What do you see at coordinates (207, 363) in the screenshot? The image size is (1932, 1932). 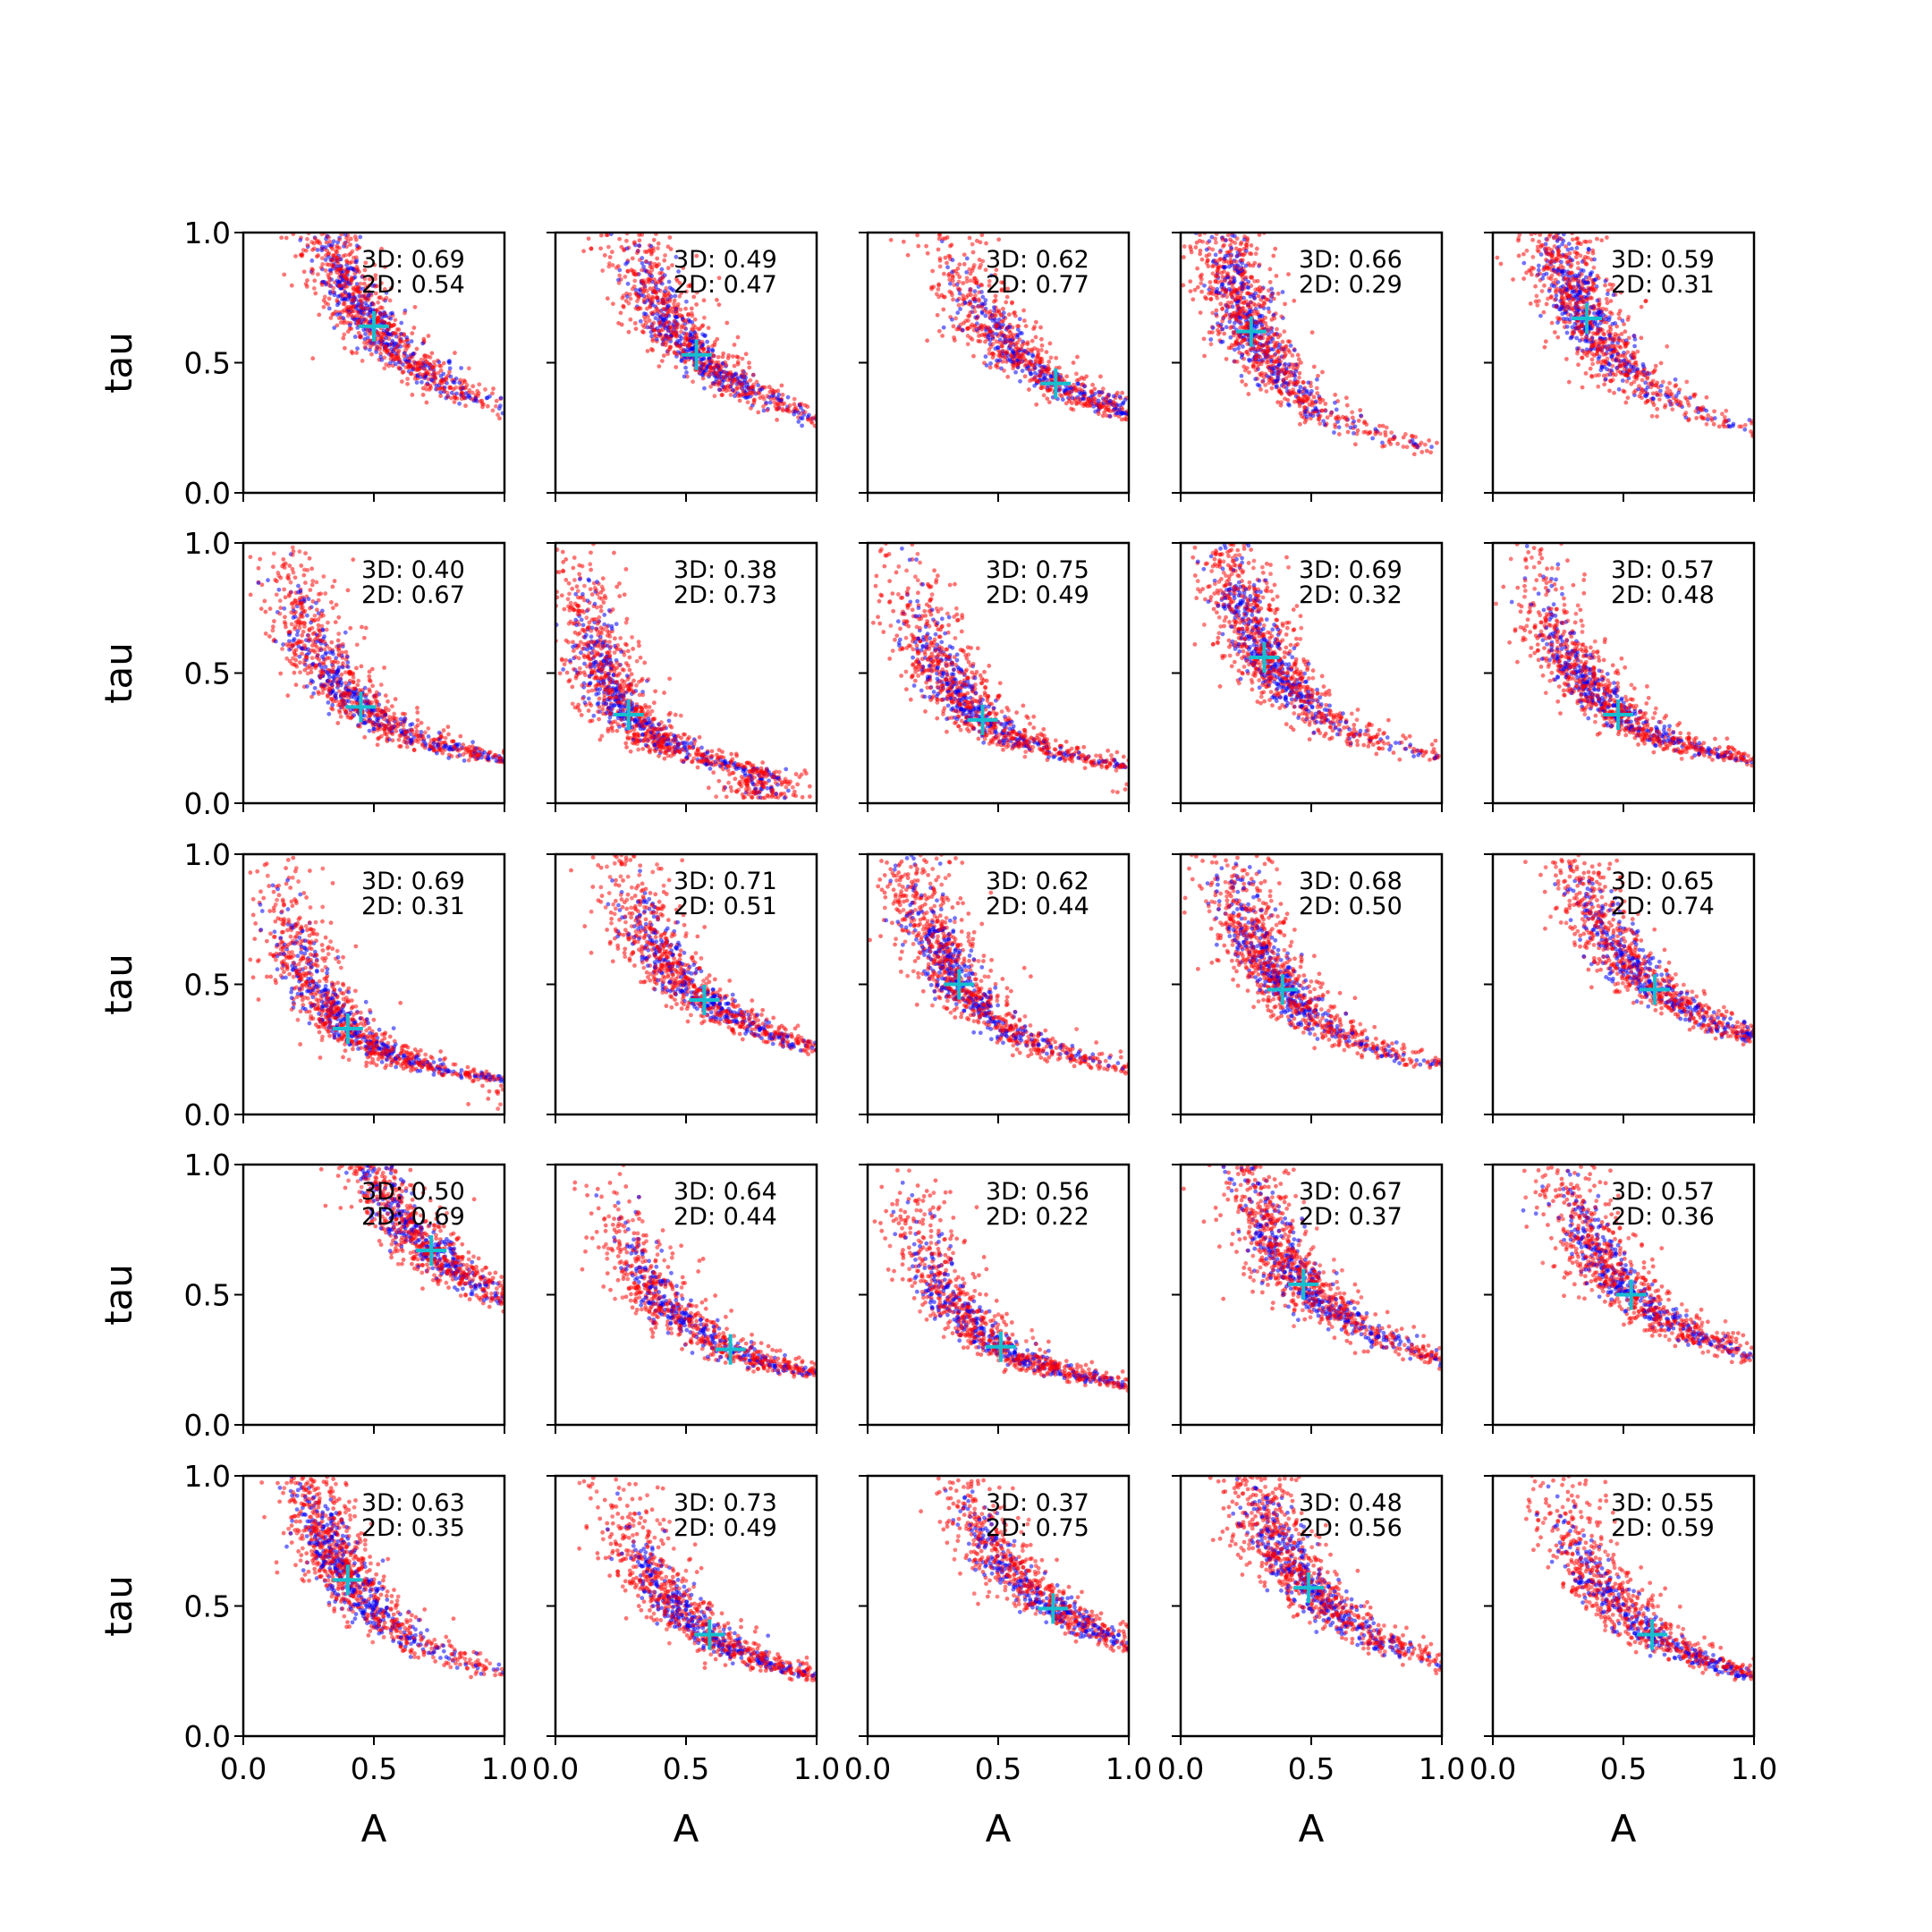 I see `y-tick-label: 0.5` at bounding box center [207, 363].